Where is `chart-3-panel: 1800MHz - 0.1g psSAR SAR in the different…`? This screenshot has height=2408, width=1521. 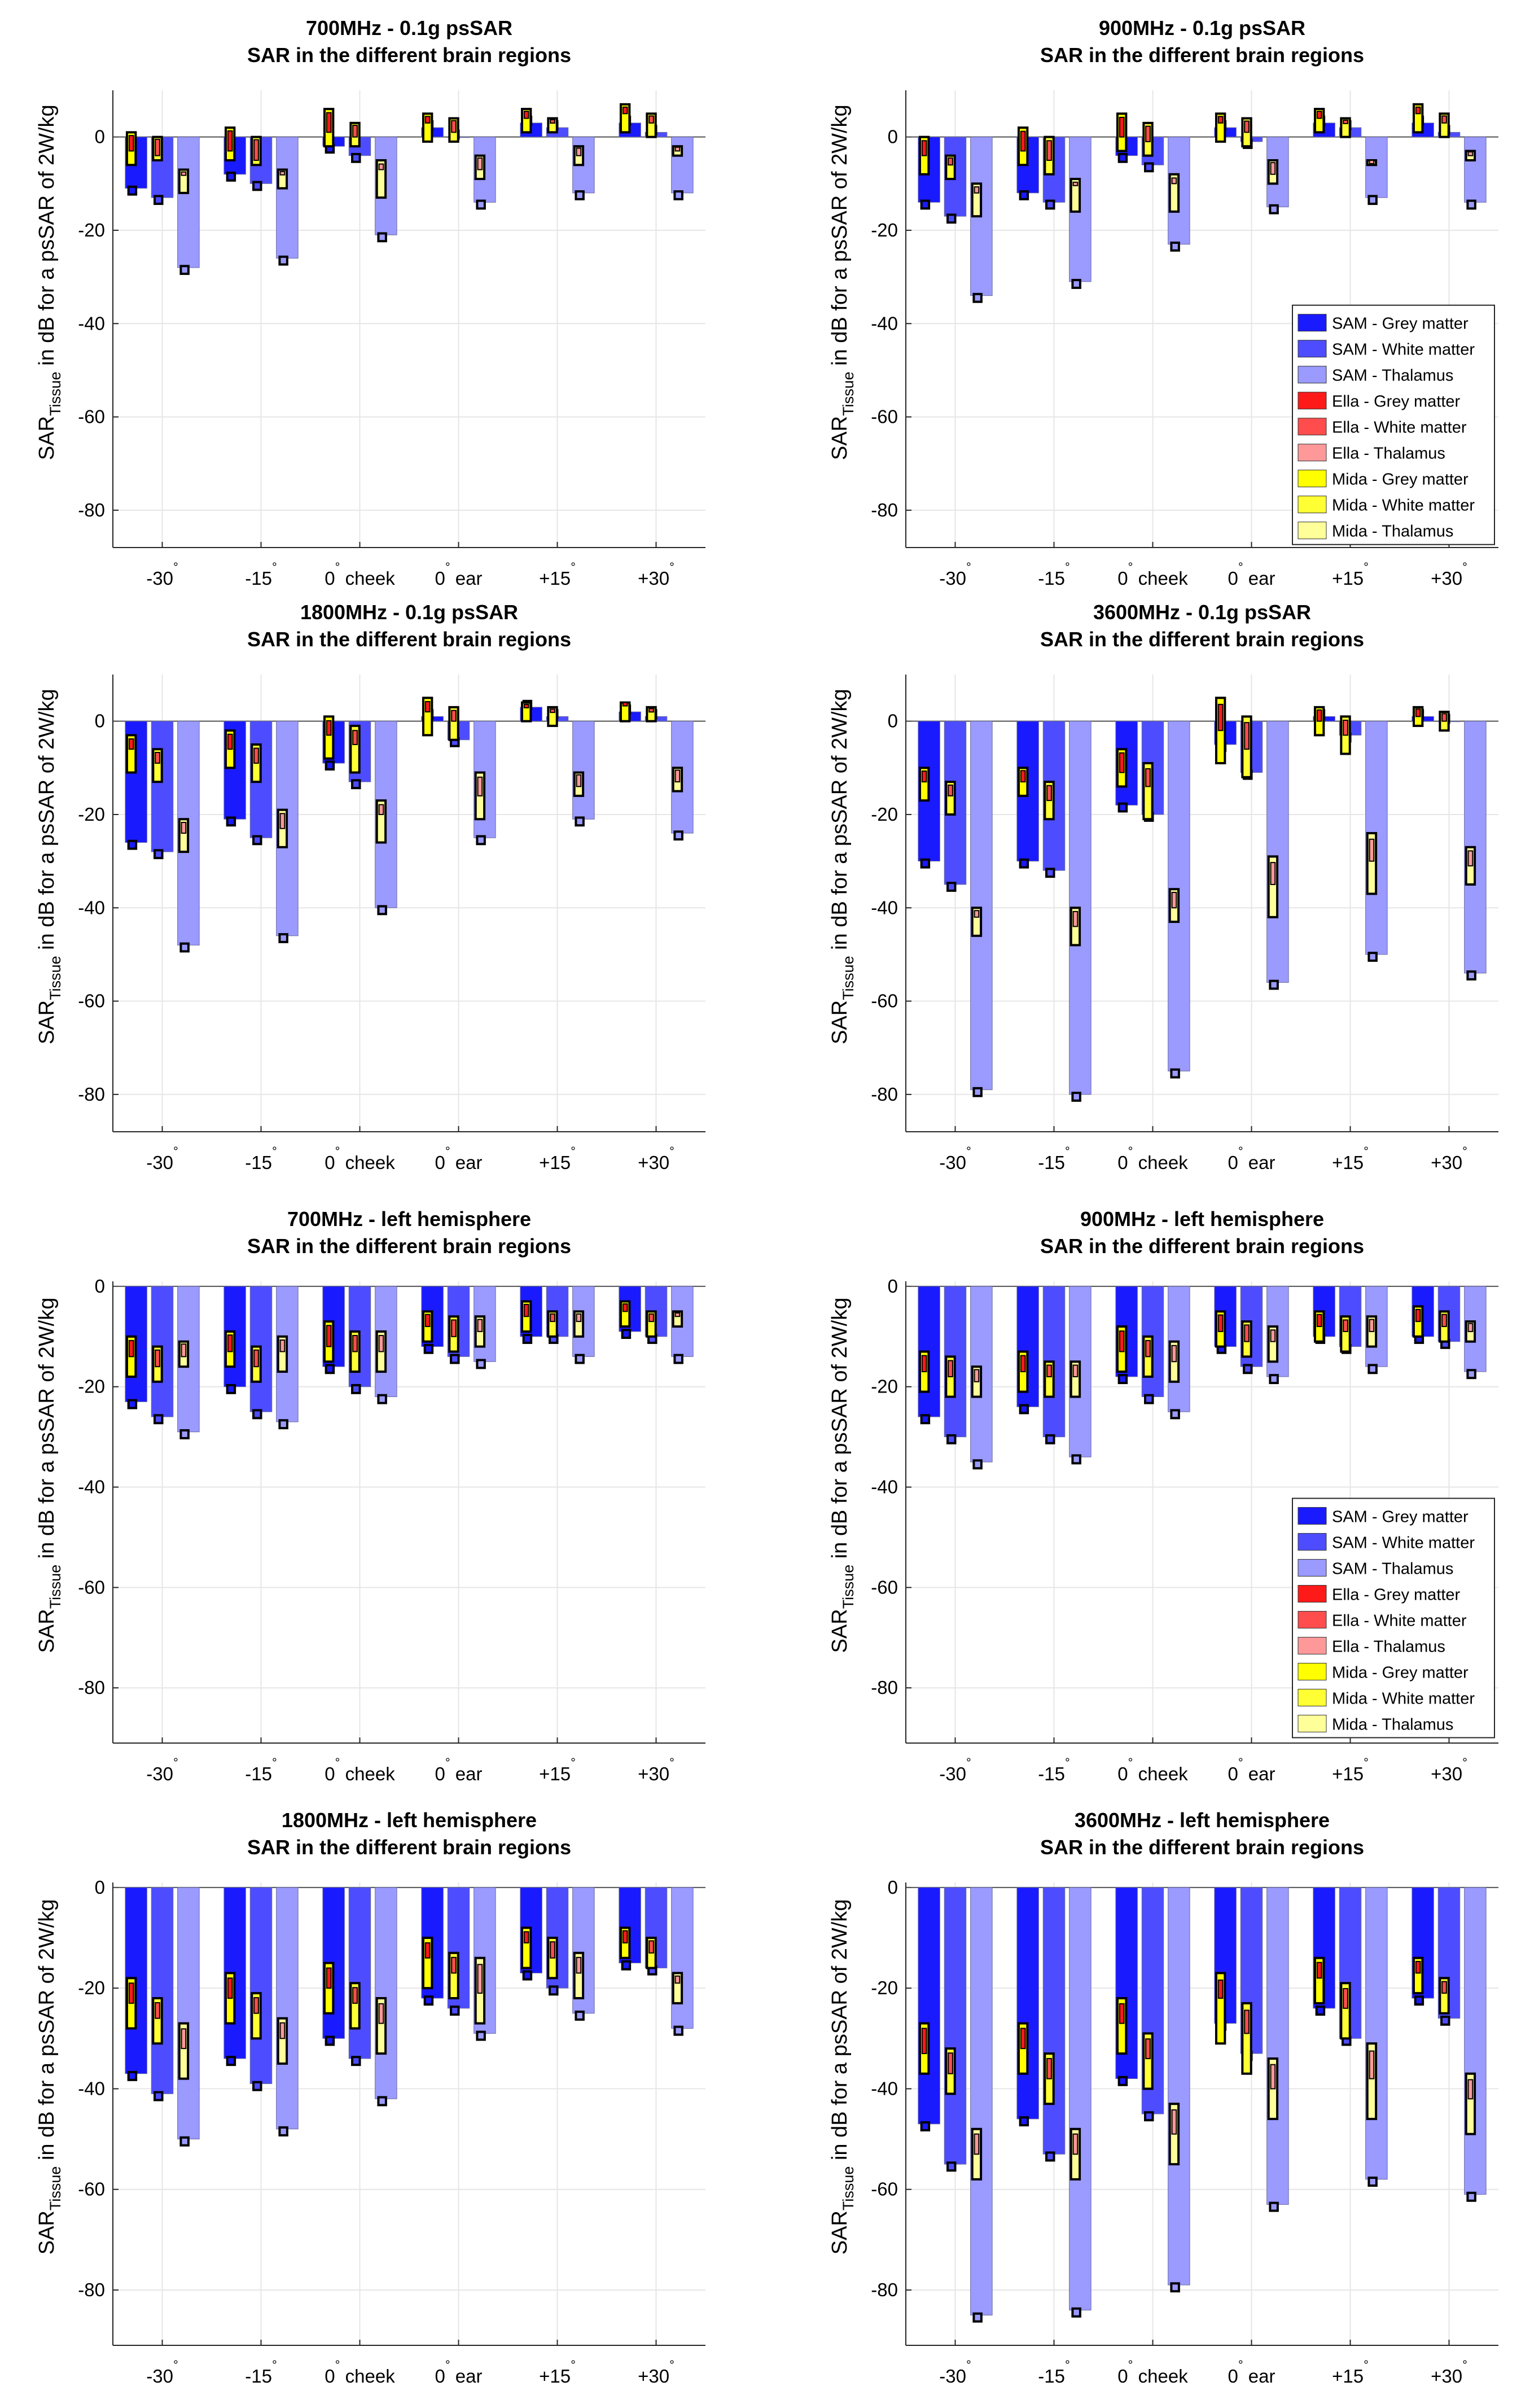 chart-3-panel: 1800MHz - 0.1g psSAR SAR in the different… is located at coordinates (370, 887).